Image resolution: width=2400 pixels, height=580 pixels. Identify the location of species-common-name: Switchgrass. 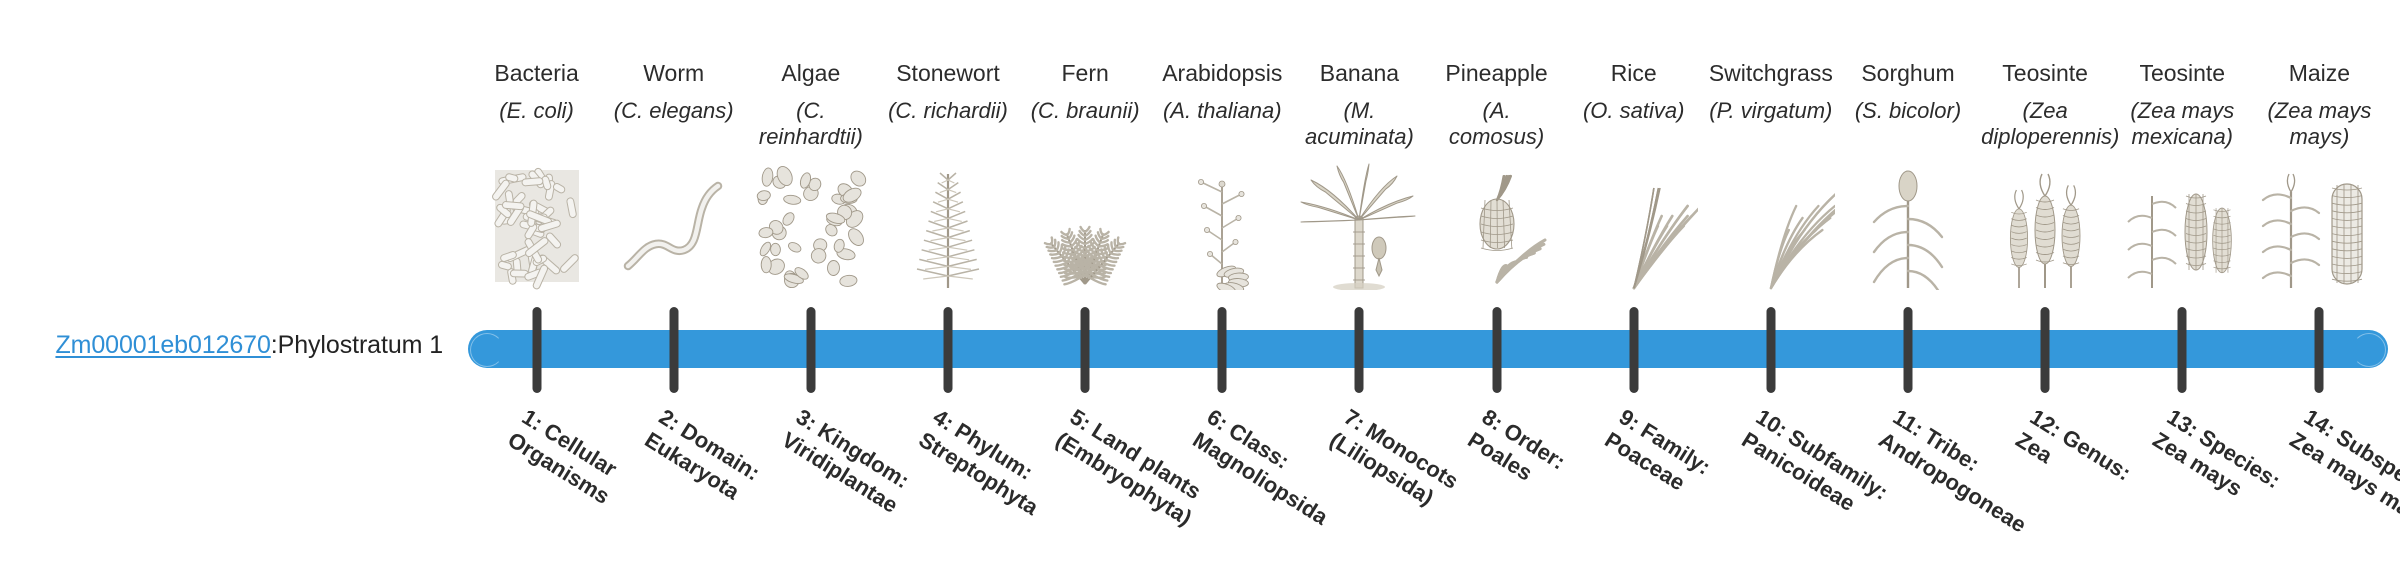
(1770, 73).